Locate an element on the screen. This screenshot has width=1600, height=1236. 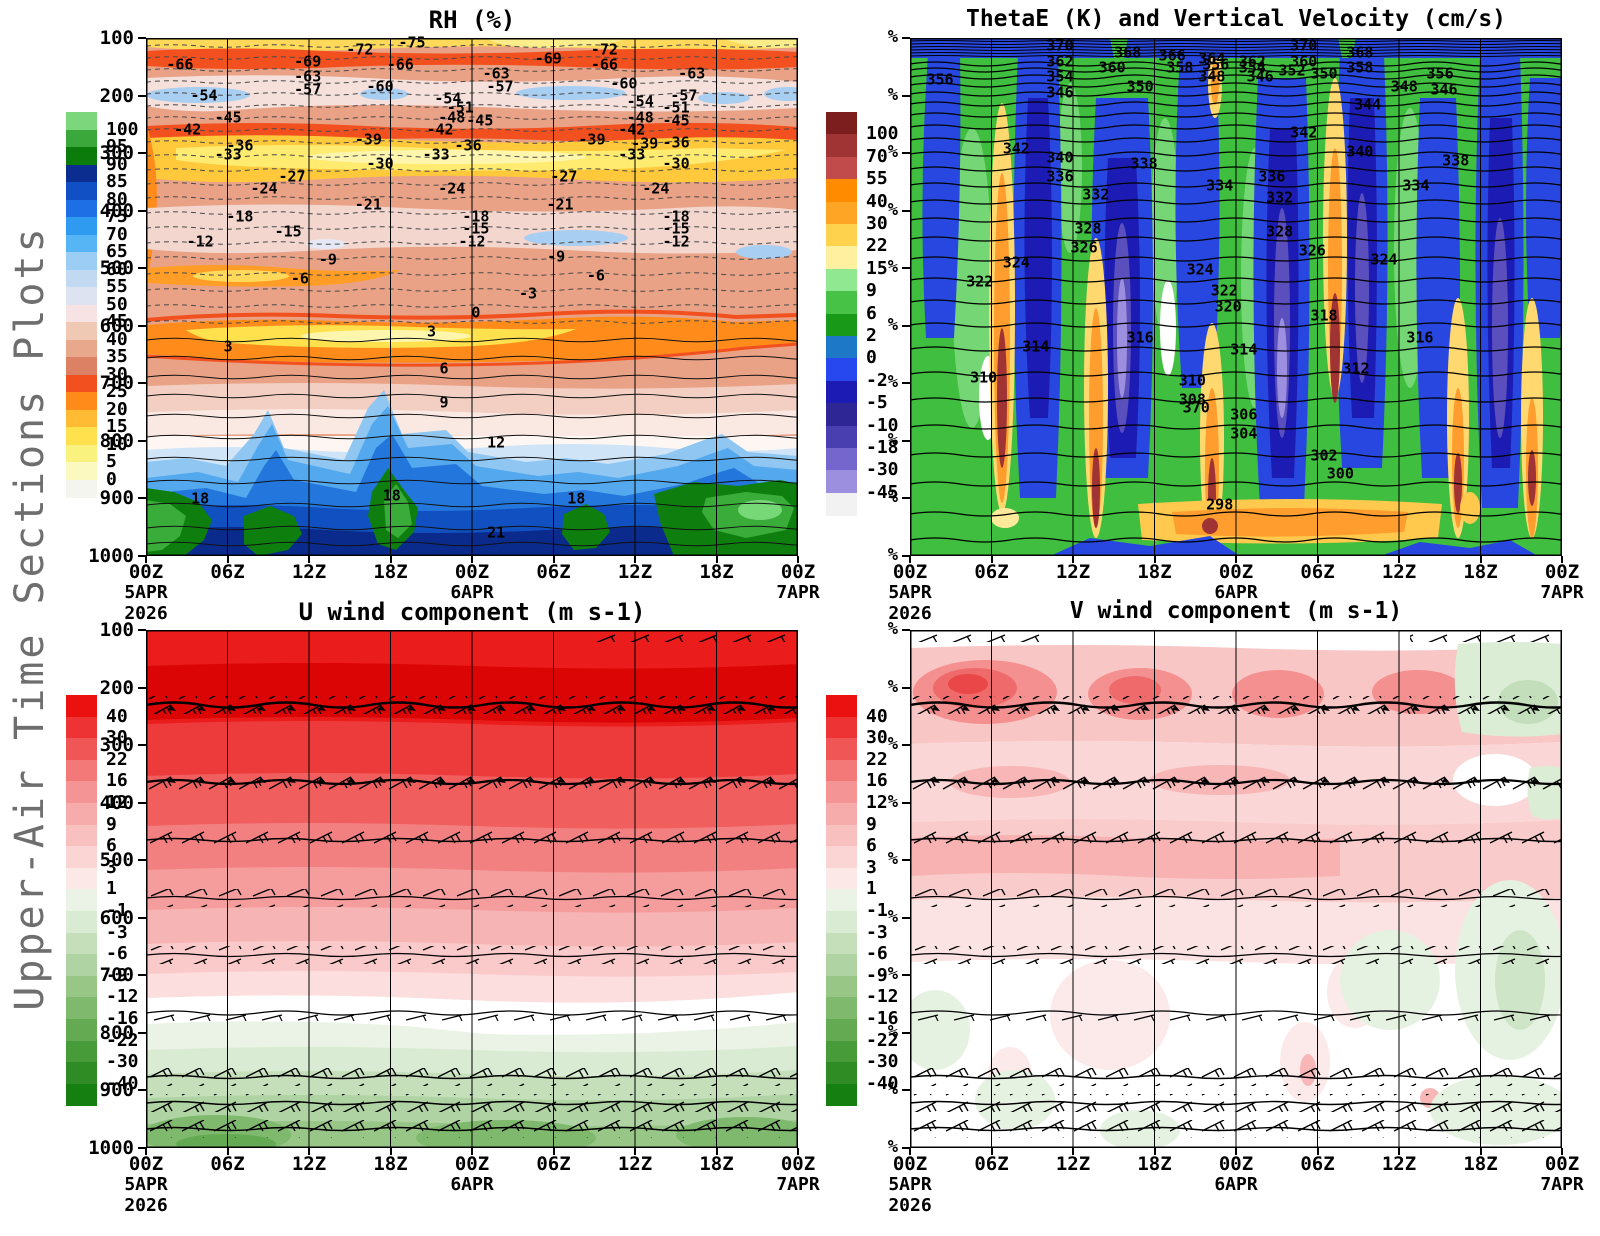
colorbar-label: -40 is located at coordinates (882, 1083).